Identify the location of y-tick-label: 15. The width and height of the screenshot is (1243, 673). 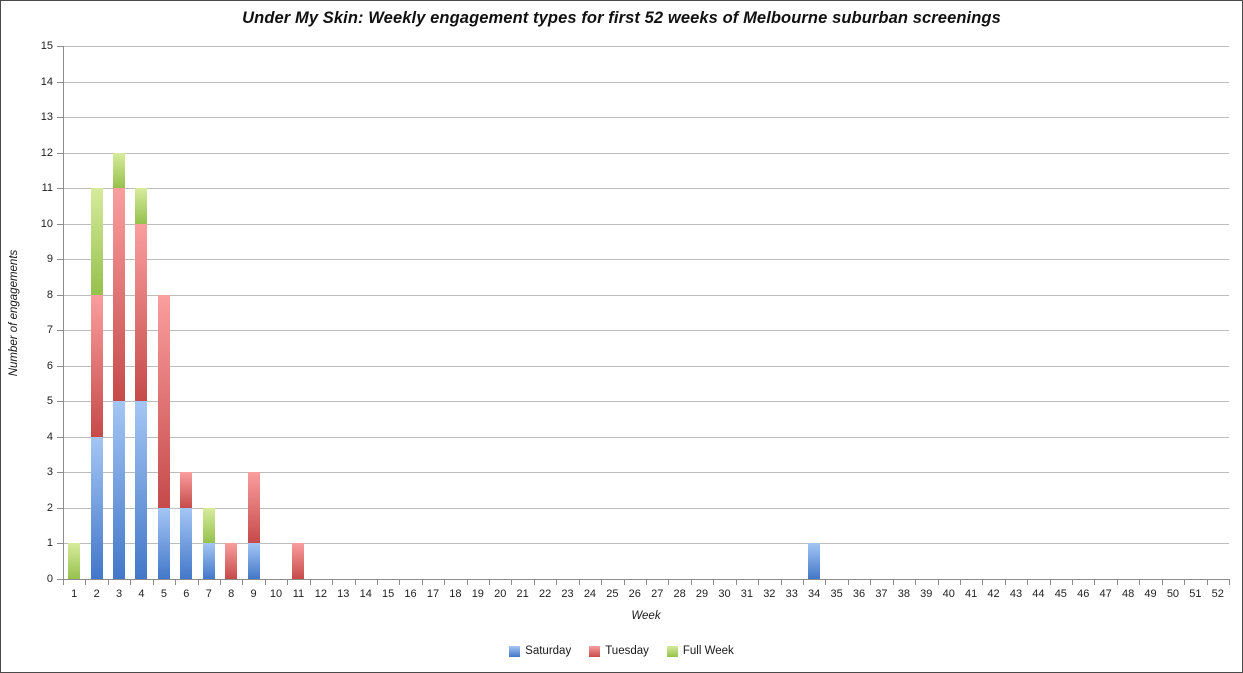
(46, 46).